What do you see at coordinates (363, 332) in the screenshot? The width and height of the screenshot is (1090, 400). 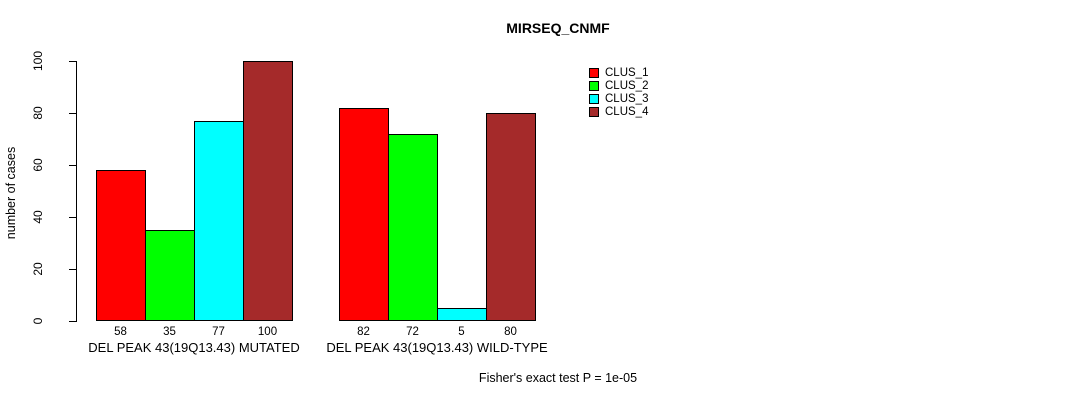 I see `bar-value-label: 82` at bounding box center [363, 332].